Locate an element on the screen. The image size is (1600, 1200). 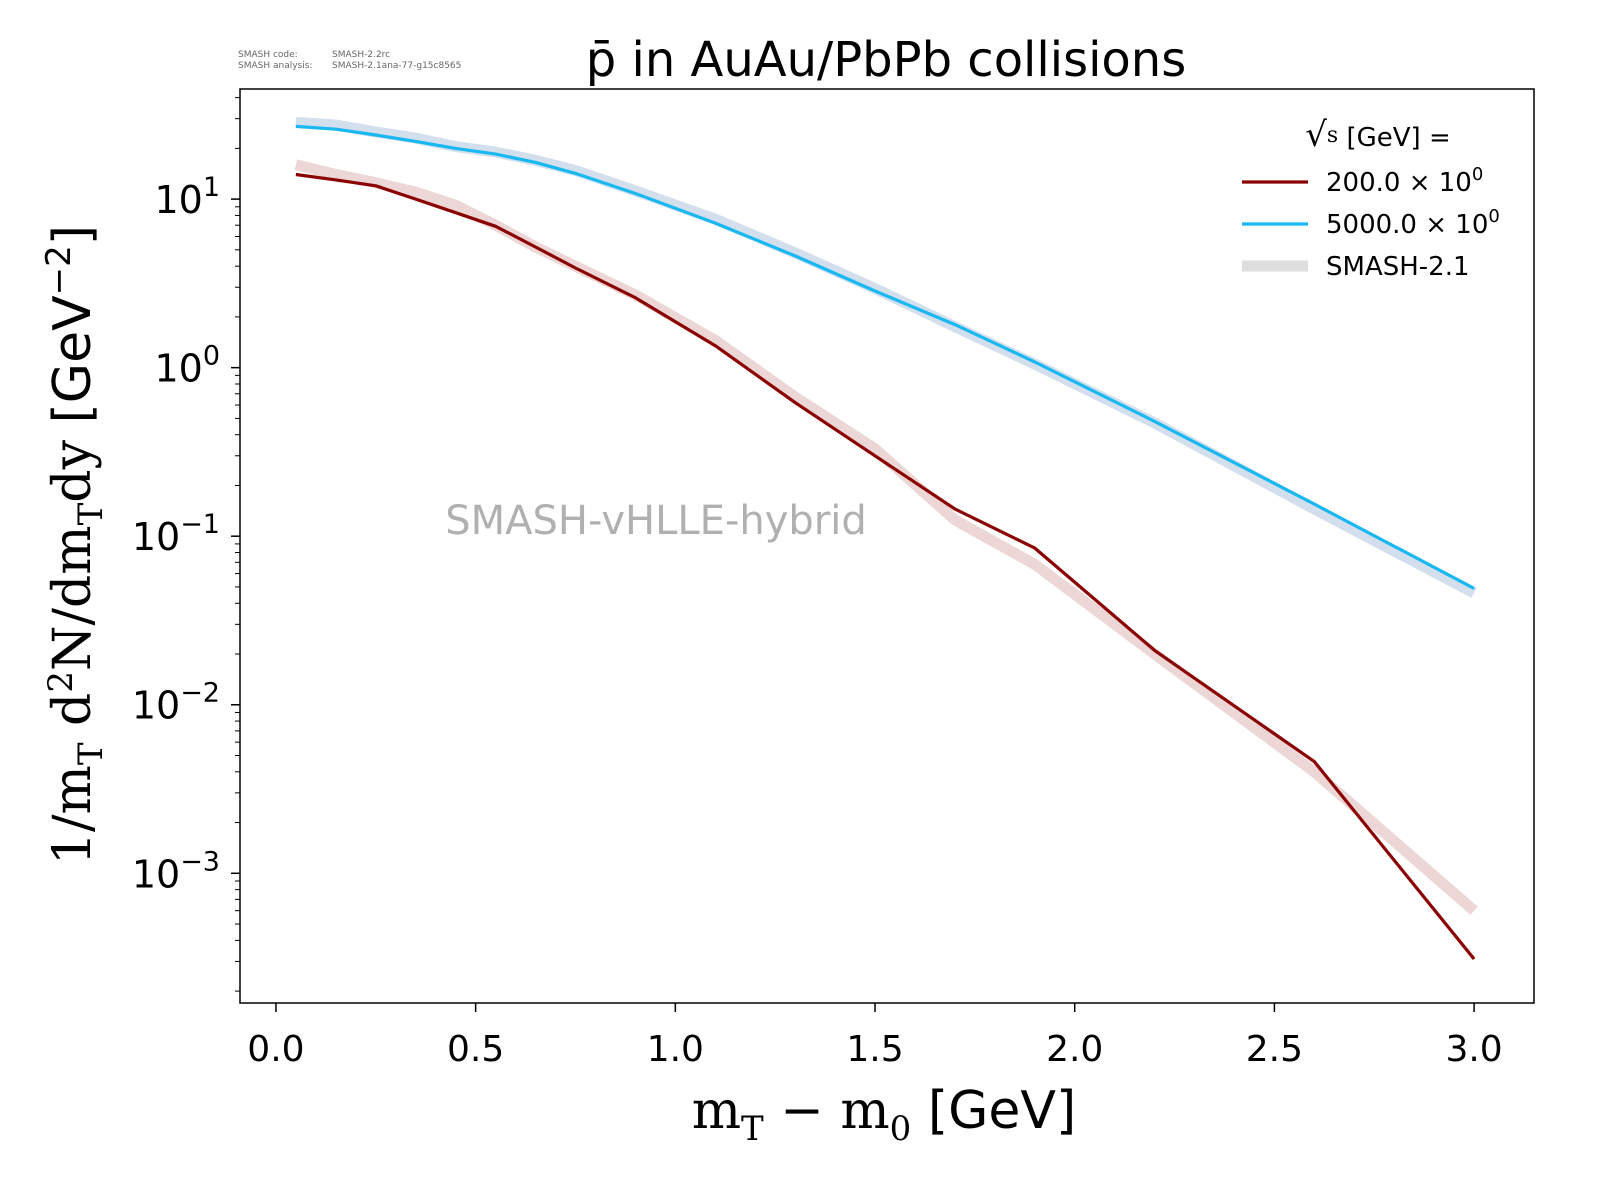
y-axis-label: 1/mT d2N/dmTdy [GeV−2] is located at coordinates (75, 545).